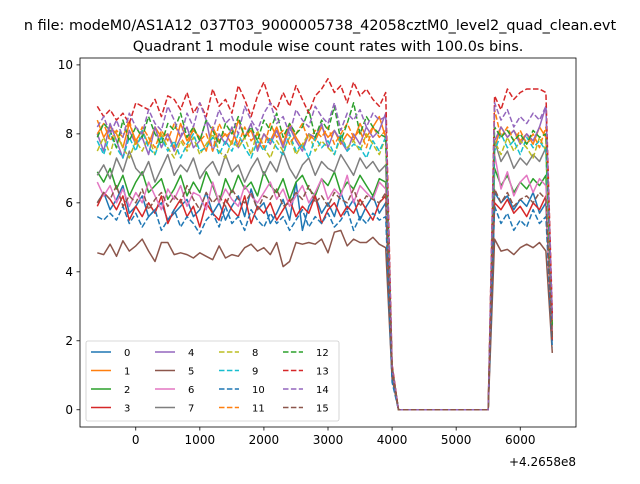 The width and height of the screenshot is (640, 484). What do you see at coordinates (69, 134) in the screenshot?
I see `y-tick-label-8: 8` at bounding box center [69, 134].